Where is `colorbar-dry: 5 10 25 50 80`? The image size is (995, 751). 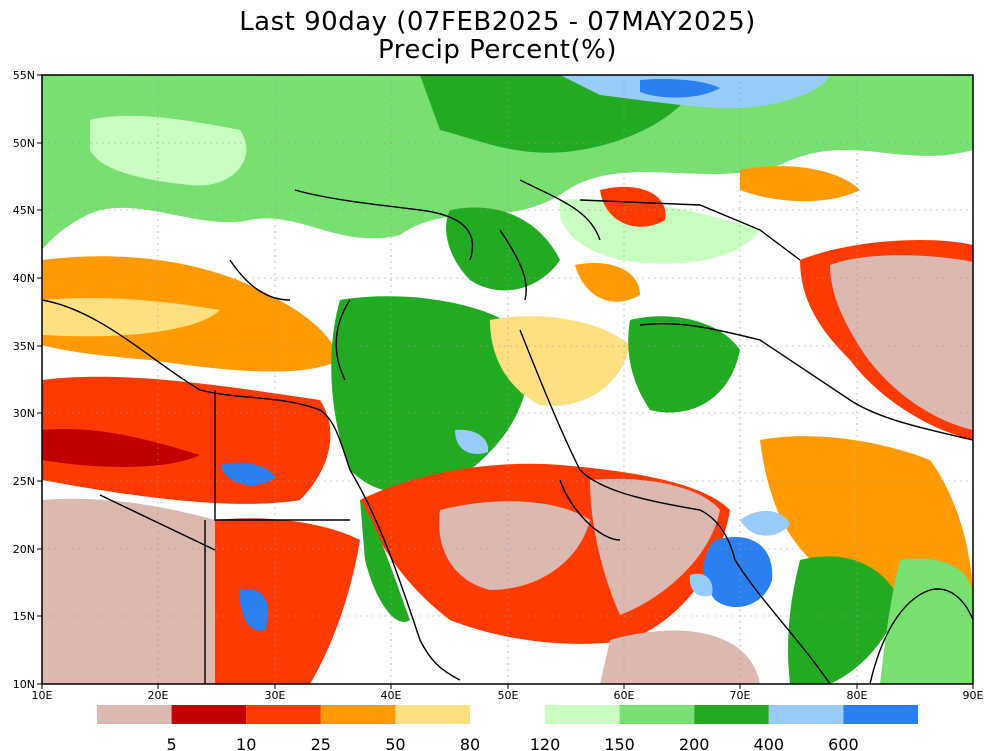 colorbar-dry: 5 10 25 50 80 is located at coordinates (288, 728).